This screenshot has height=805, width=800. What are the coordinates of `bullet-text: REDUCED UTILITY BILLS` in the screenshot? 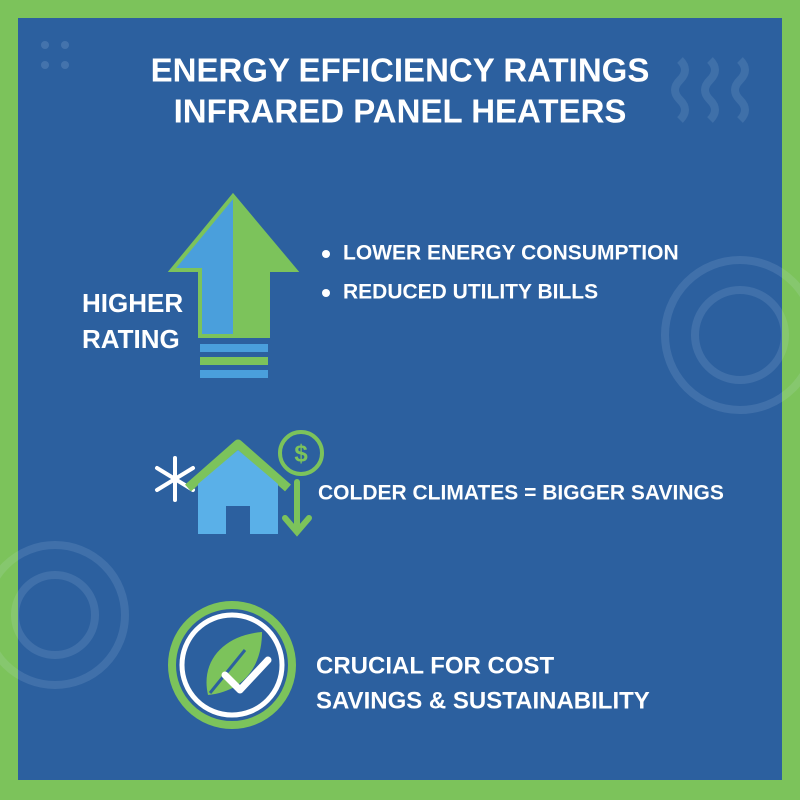 It's located at (470, 292).